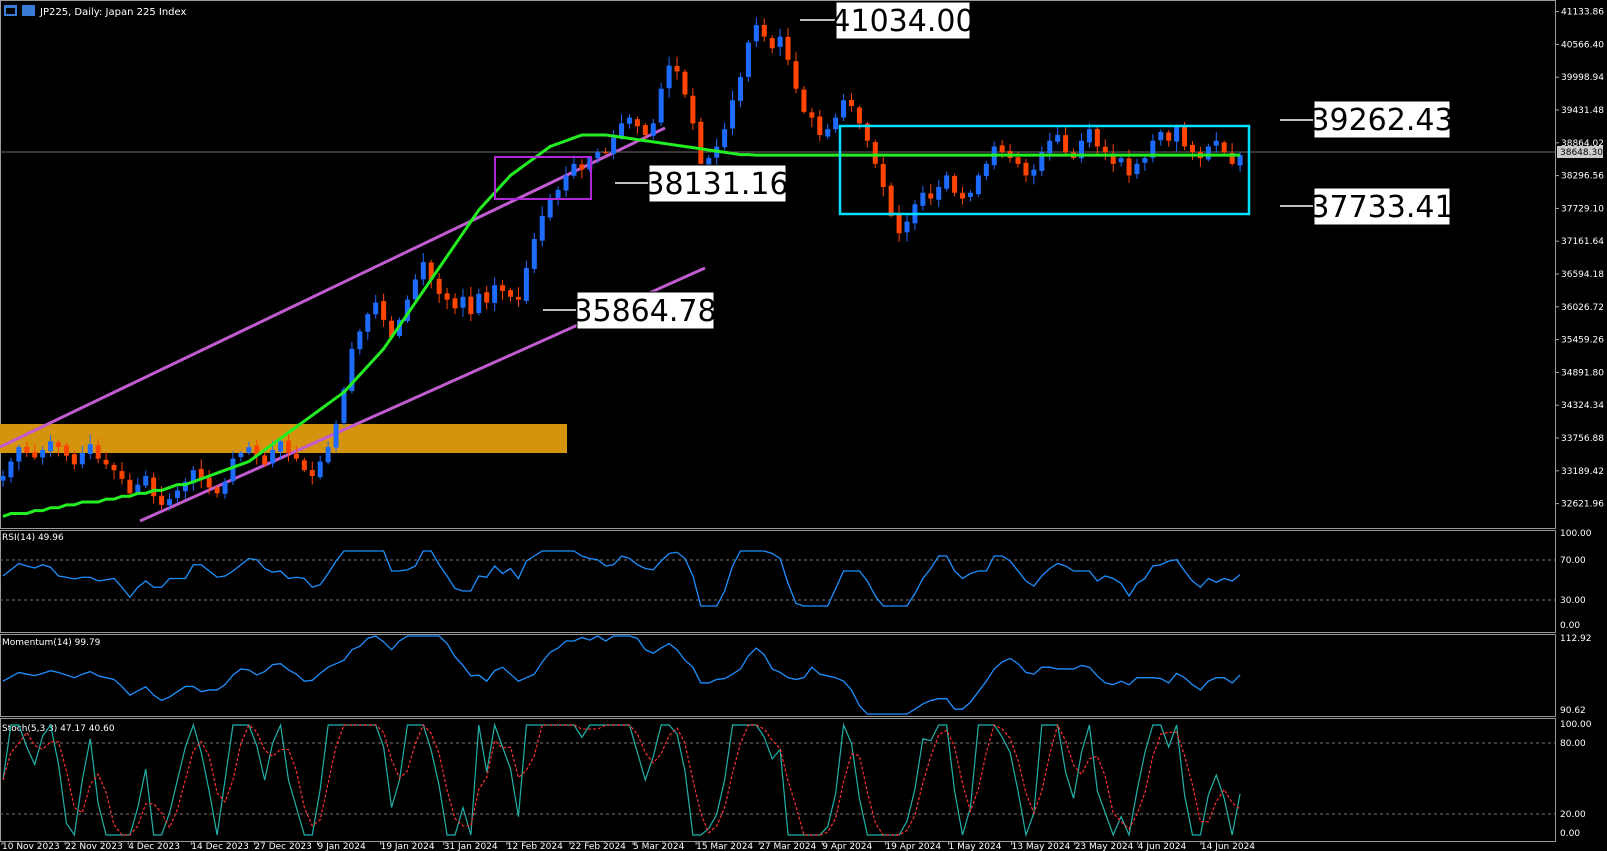 This screenshot has width=1607, height=851. What do you see at coordinates (33, 538) in the screenshot?
I see `rsi-label: RSI(14) 49.96` at bounding box center [33, 538].